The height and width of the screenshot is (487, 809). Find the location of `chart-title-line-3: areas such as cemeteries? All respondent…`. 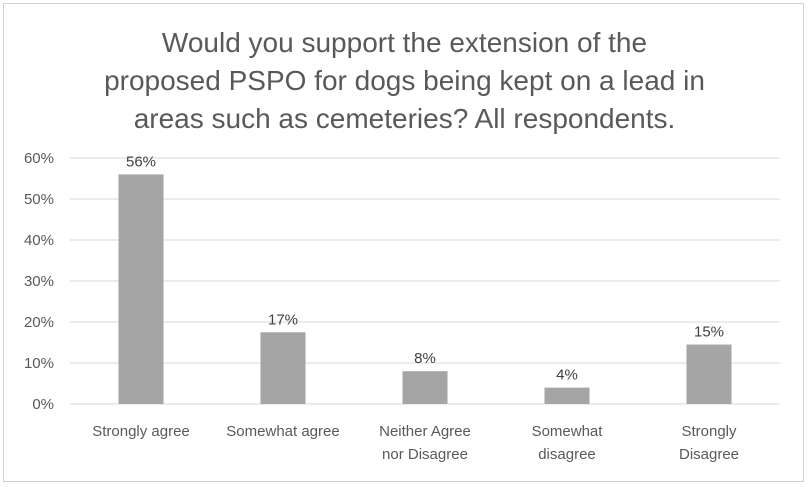

chart-title-line-3: areas such as cemeteries? All respondent… is located at coordinates (404, 118).